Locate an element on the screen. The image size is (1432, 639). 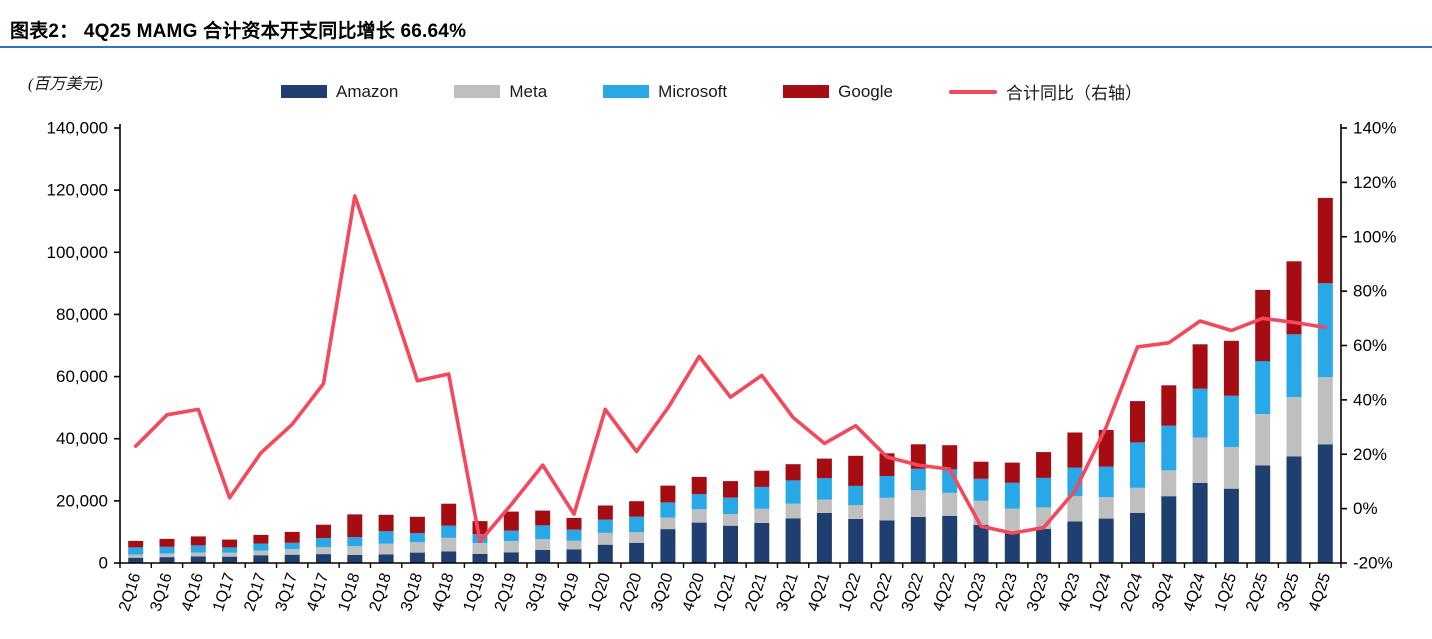
x-axis-category-label: 1Q25 is located at coordinates (1226, 592).